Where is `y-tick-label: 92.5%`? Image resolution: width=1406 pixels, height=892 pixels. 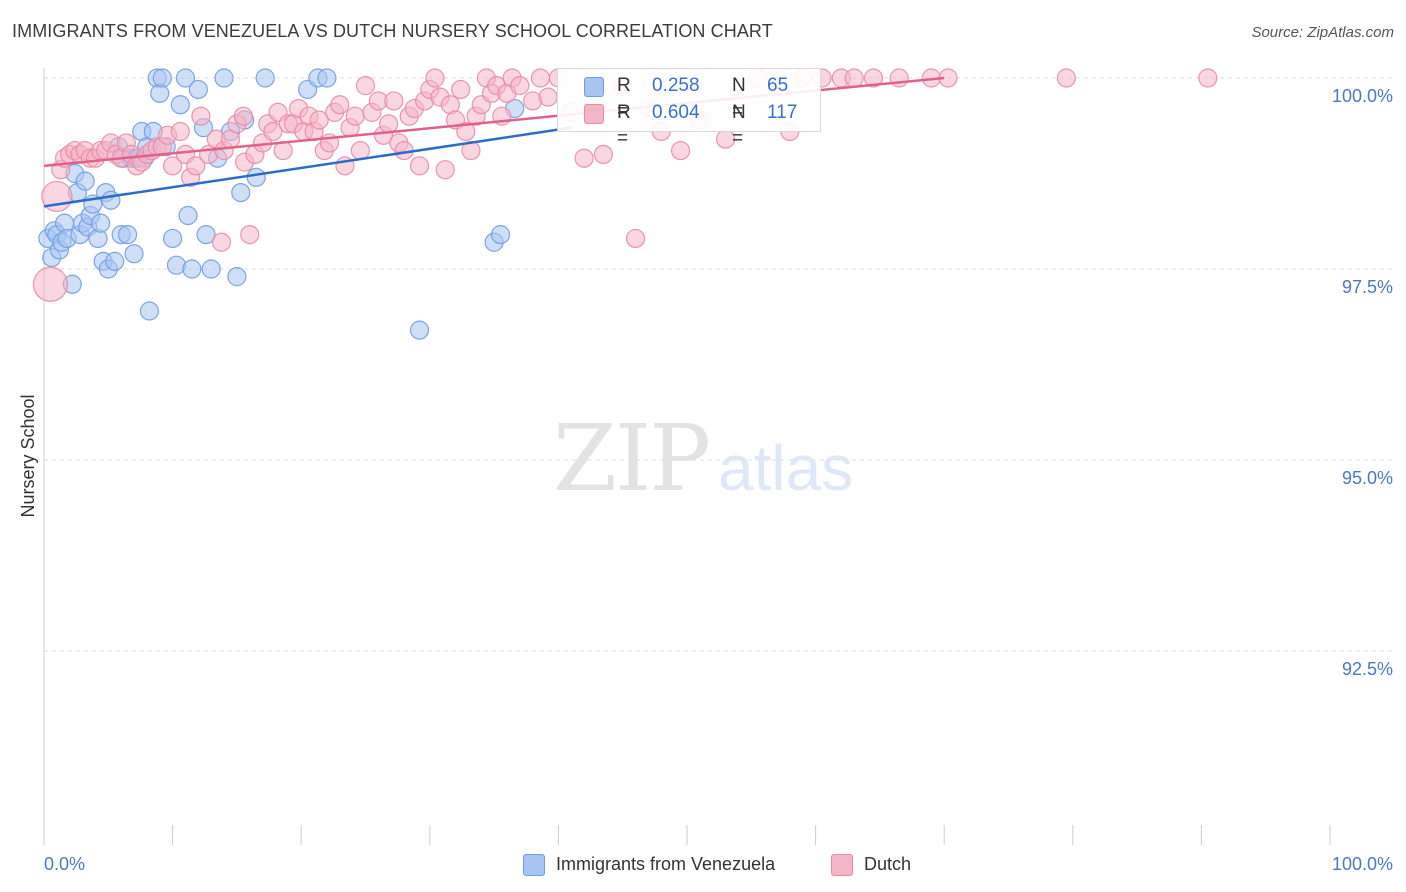 y-tick-label: 92.5% is located at coordinates (1367, 669).